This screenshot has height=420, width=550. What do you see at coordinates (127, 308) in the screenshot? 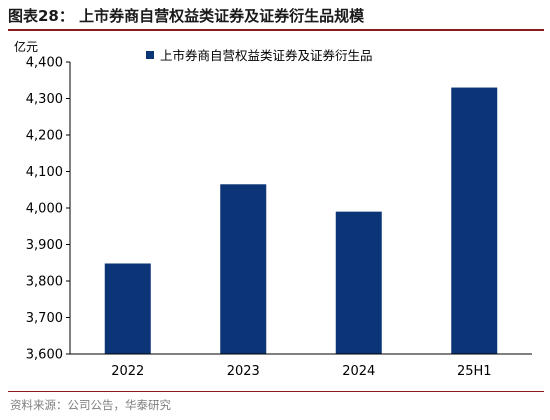
I see `bar-2022` at bounding box center [127, 308].